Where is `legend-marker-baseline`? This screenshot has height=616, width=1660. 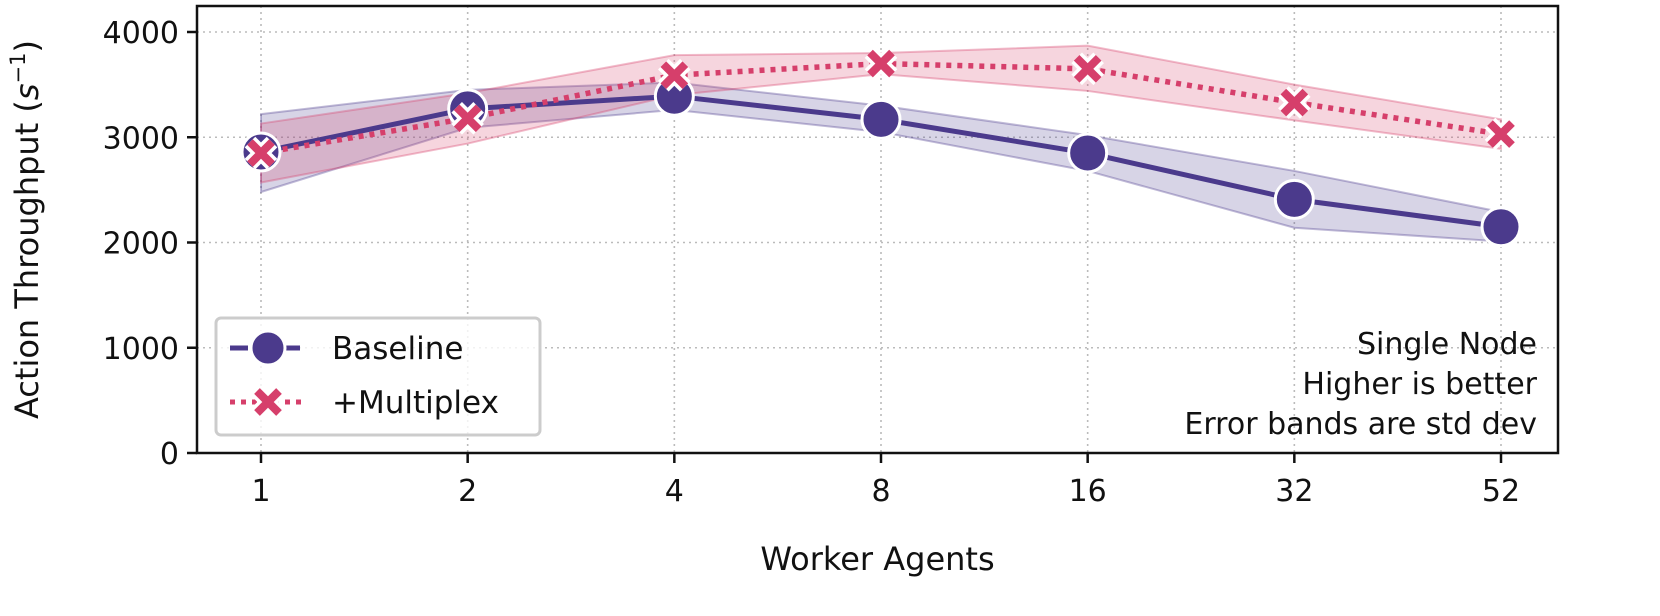 legend-marker-baseline is located at coordinates (268, 348).